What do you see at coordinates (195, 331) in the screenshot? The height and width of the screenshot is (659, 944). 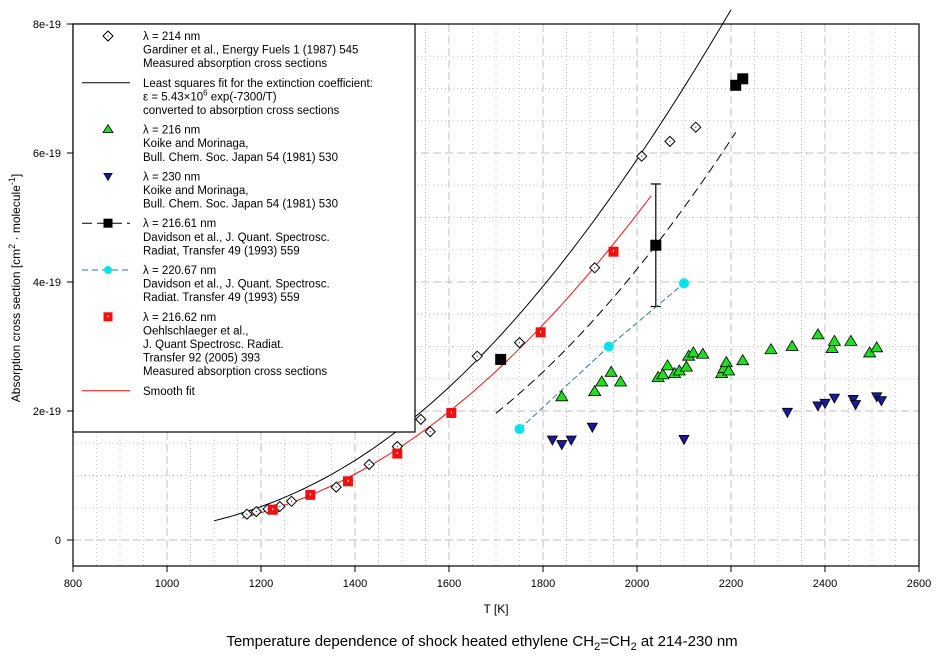 I see `legend-label: Oehlschlaeger et al.,` at bounding box center [195, 331].